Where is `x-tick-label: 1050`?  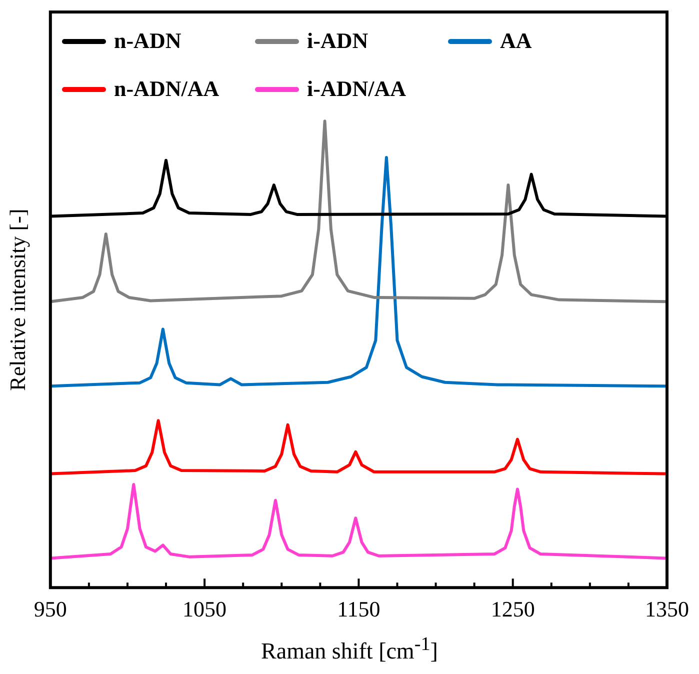 x-tick-label: 1050 is located at coordinates (204, 609).